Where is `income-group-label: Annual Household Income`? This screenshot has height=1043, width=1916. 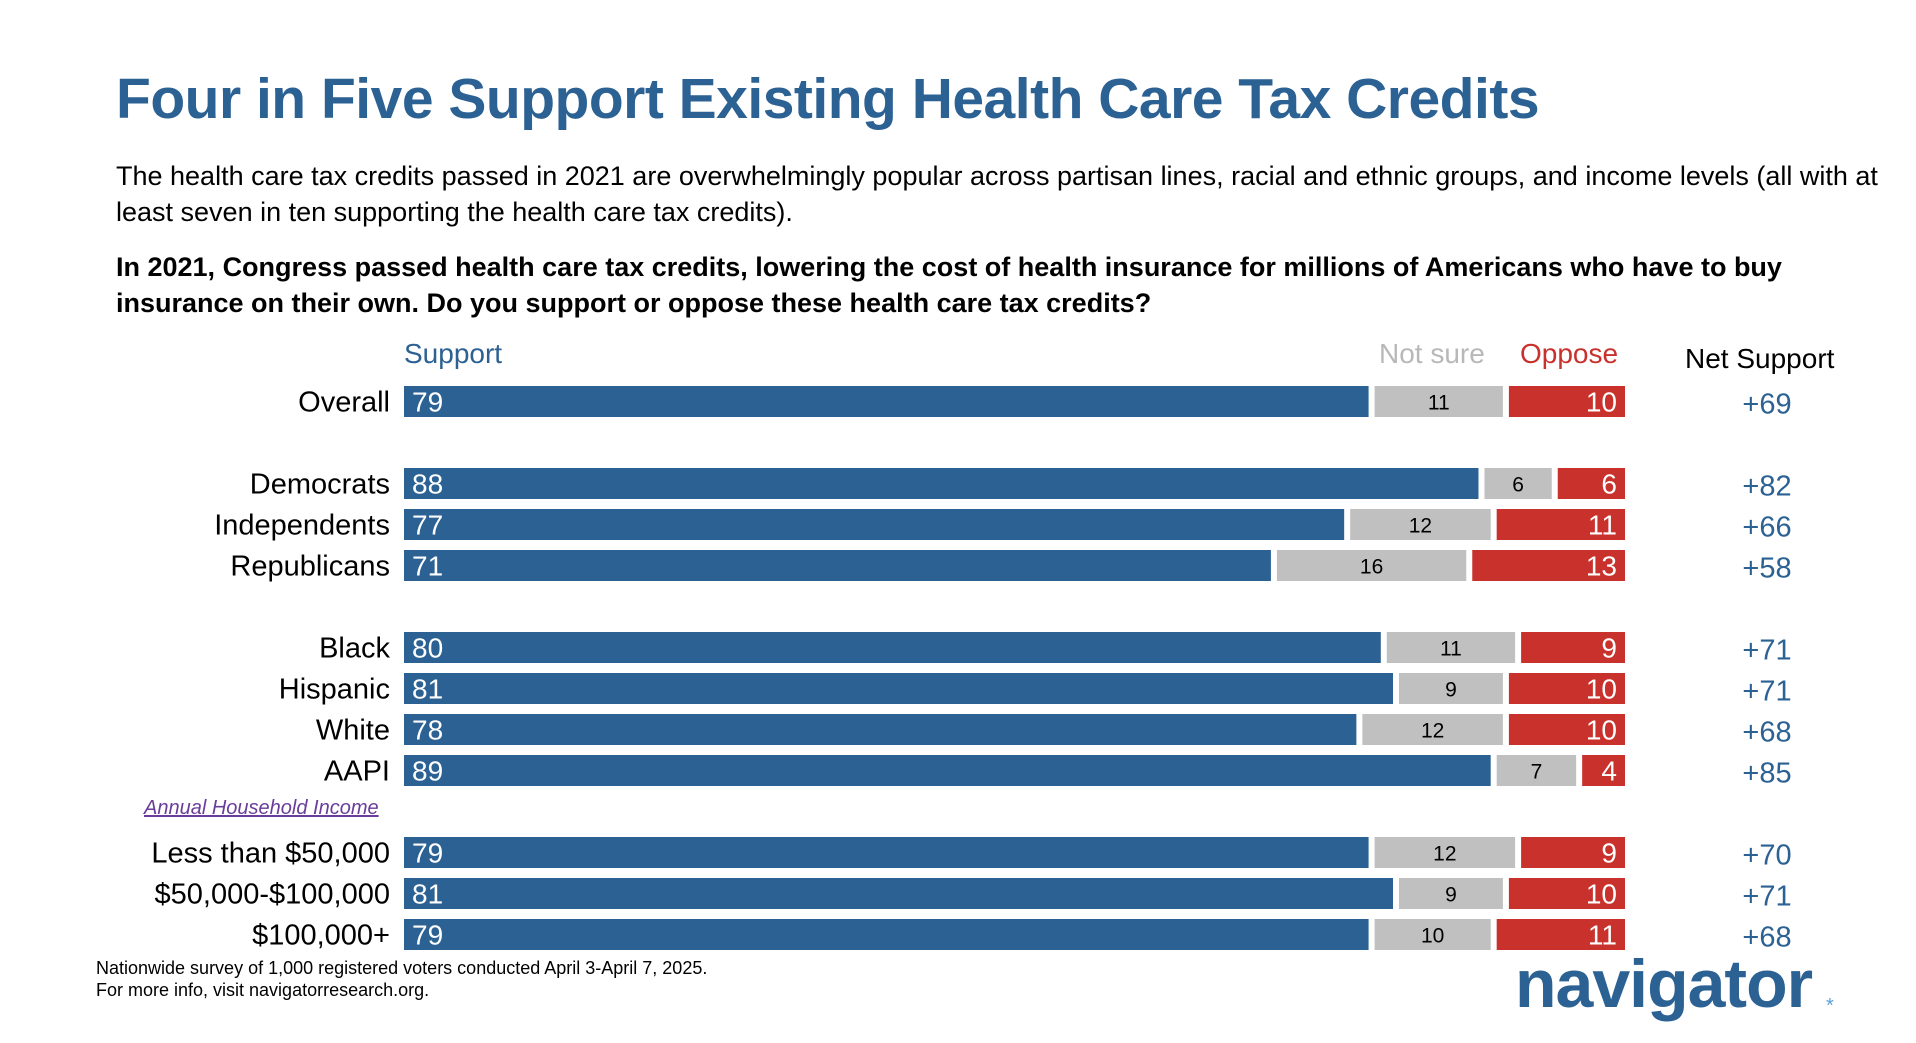 income-group-label: Annual Household Income is located at coordinates (261, 808).